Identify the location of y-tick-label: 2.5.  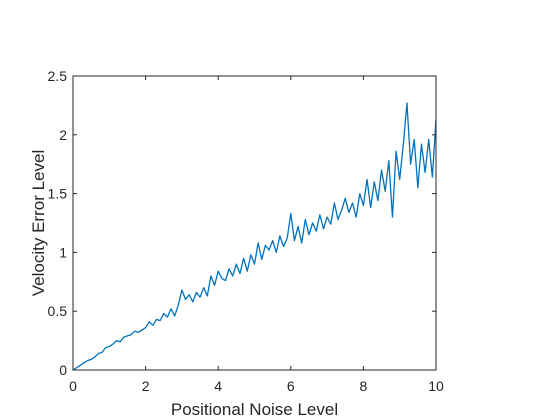
(58, 76).